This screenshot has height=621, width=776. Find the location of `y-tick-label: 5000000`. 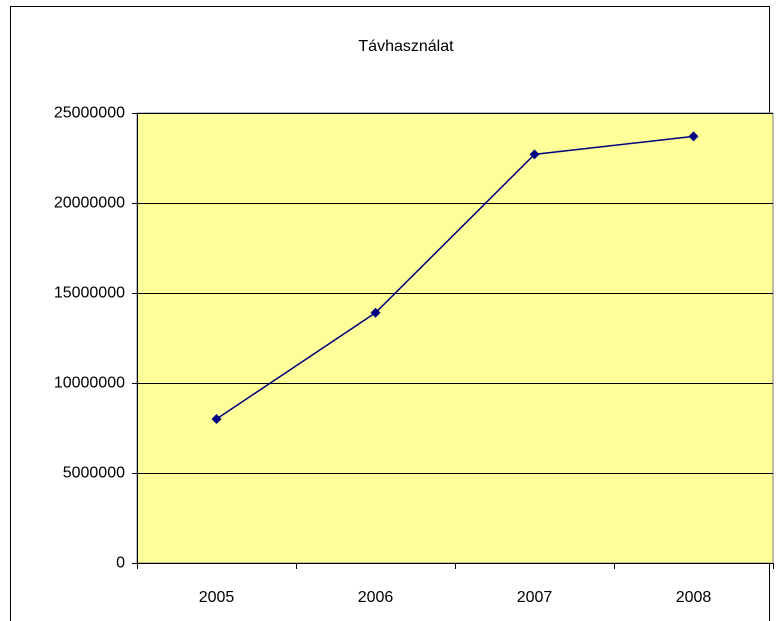

y-tick-label: 5000000 is located at coordinates (94, 473).